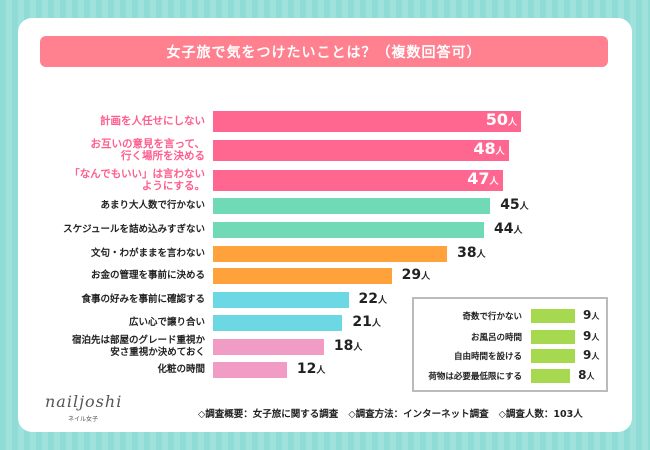  What do you see at coordinates (540, 414) in the screenshot?
I see `footer-count: ◇調査人数：103人` at bounding box center [540, 414].